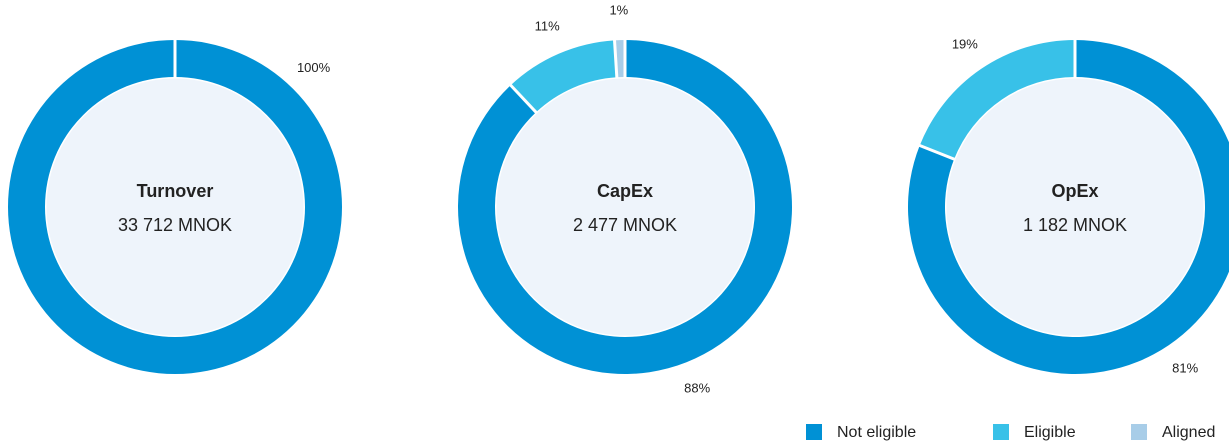 The image size is (1229, 441). I want to click on data-label: 1%, so click(618, 10).